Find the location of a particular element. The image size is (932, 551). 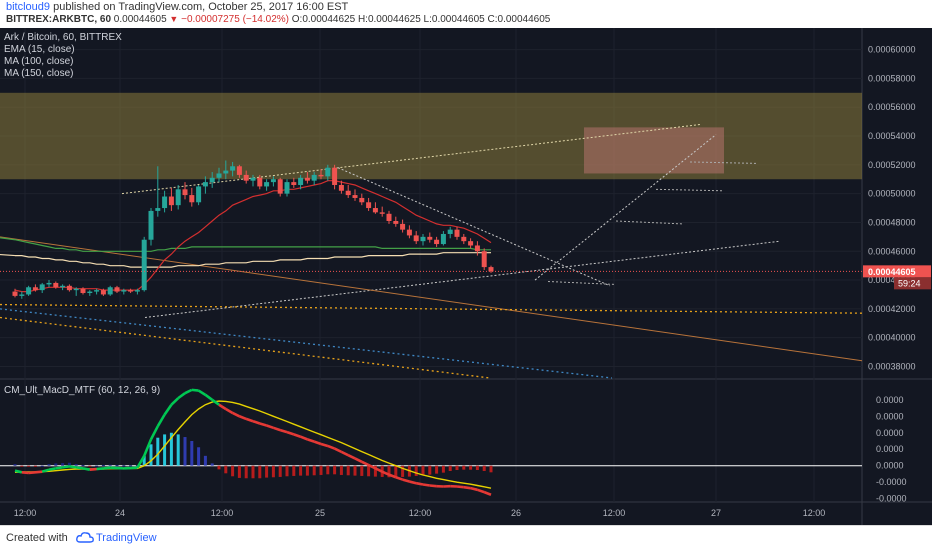

chart-title: Ark / Bitcoin, 60, BITTREX is located at coordinates (63, 37).